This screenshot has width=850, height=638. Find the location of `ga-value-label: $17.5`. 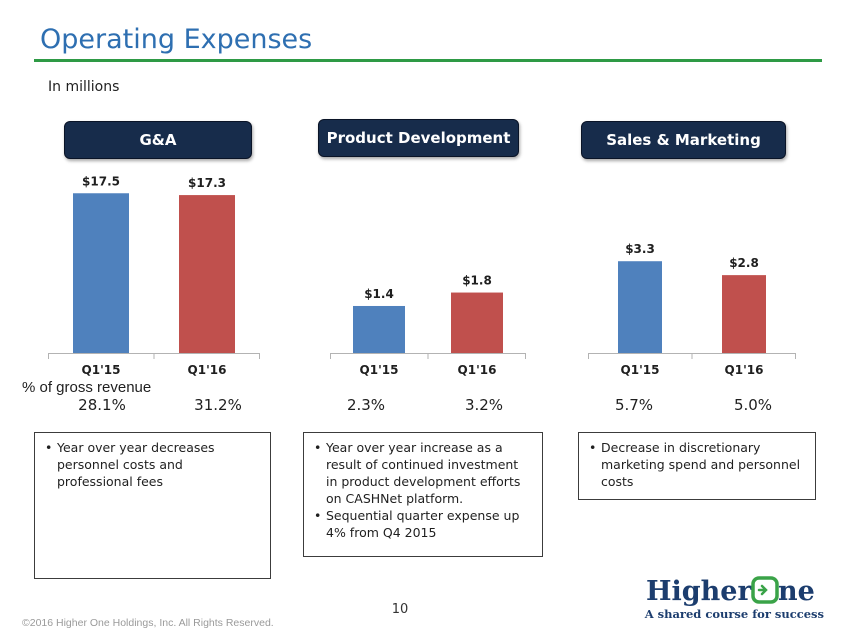

ga-value-label: $17.5 is located at coordinates (101, 181).